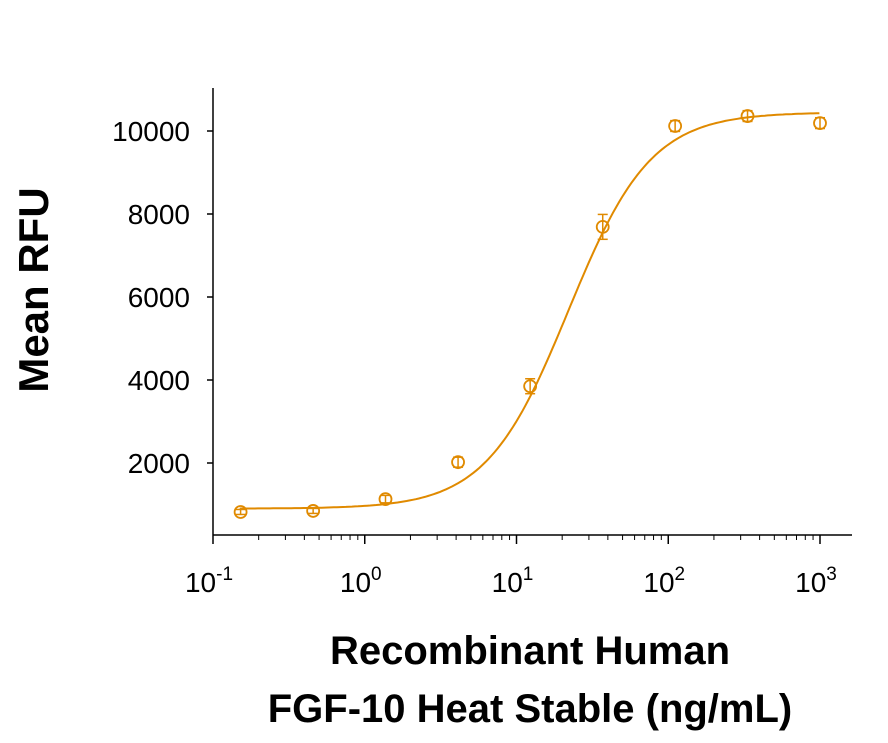 The width and height of the screenshot is (888, 743). Describe the element at coordinates (513, 581) in the screenshot. I see `x-tick-label: 10¹` at that location.